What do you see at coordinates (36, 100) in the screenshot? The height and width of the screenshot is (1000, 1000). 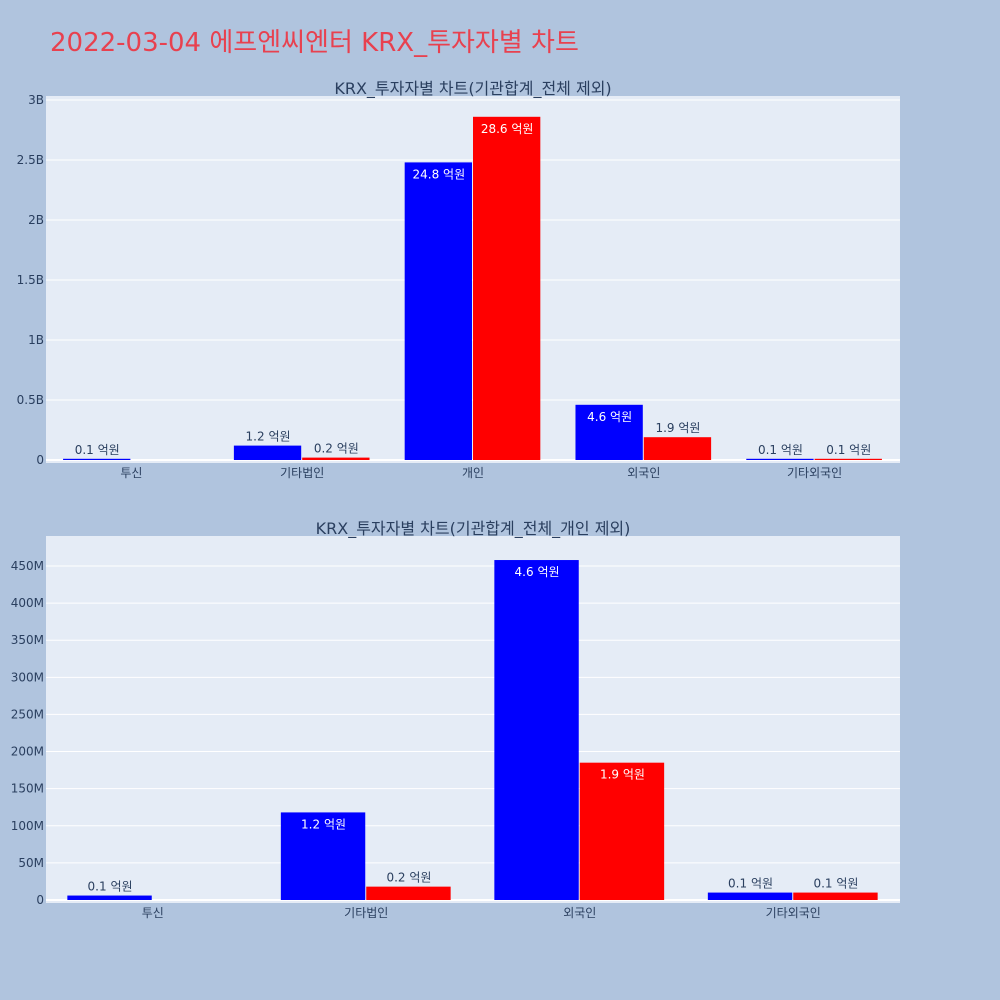 I see `y-tick-label: 3B` at bounding box center [36, 100].